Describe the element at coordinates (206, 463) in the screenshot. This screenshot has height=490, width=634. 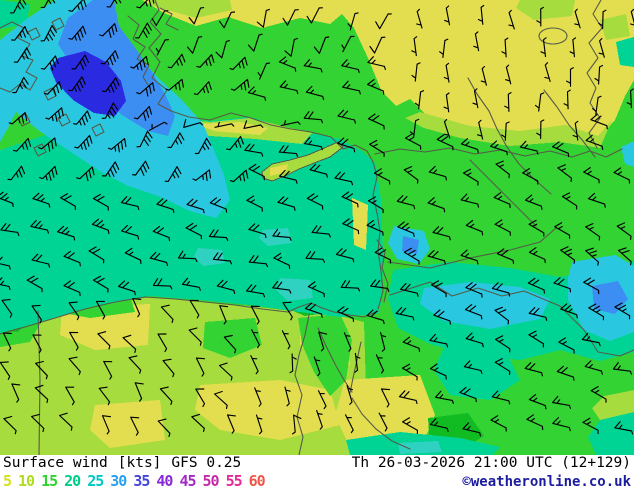
I see `map-title-model: GFS 0.25` at that location.